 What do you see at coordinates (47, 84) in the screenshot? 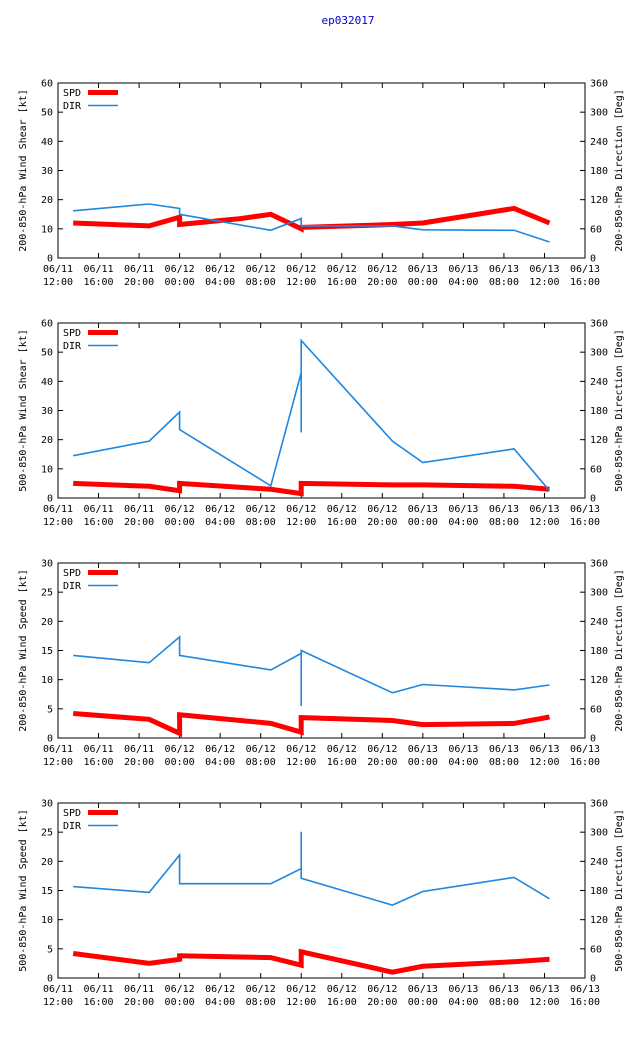
I see `y-tick-label-left: 60` at bounding box center [47, 84].